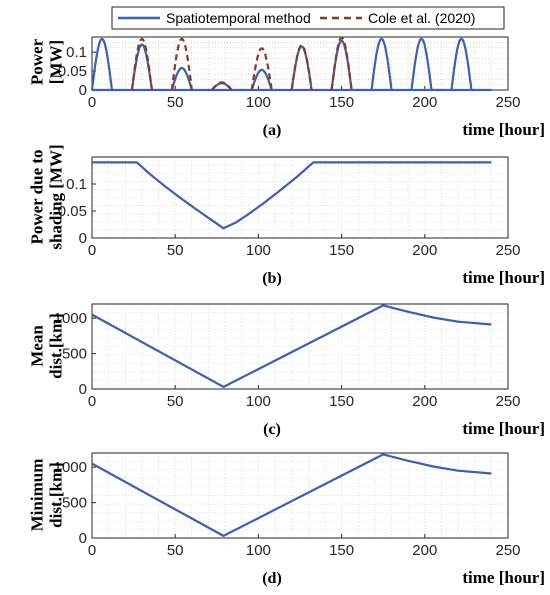 Image resolution: width=550 pixels, height=595 pixels. Describe the element at coordinates (37, 346) in the screenshot. I see `y-axis-label-line: Mean` at that location.